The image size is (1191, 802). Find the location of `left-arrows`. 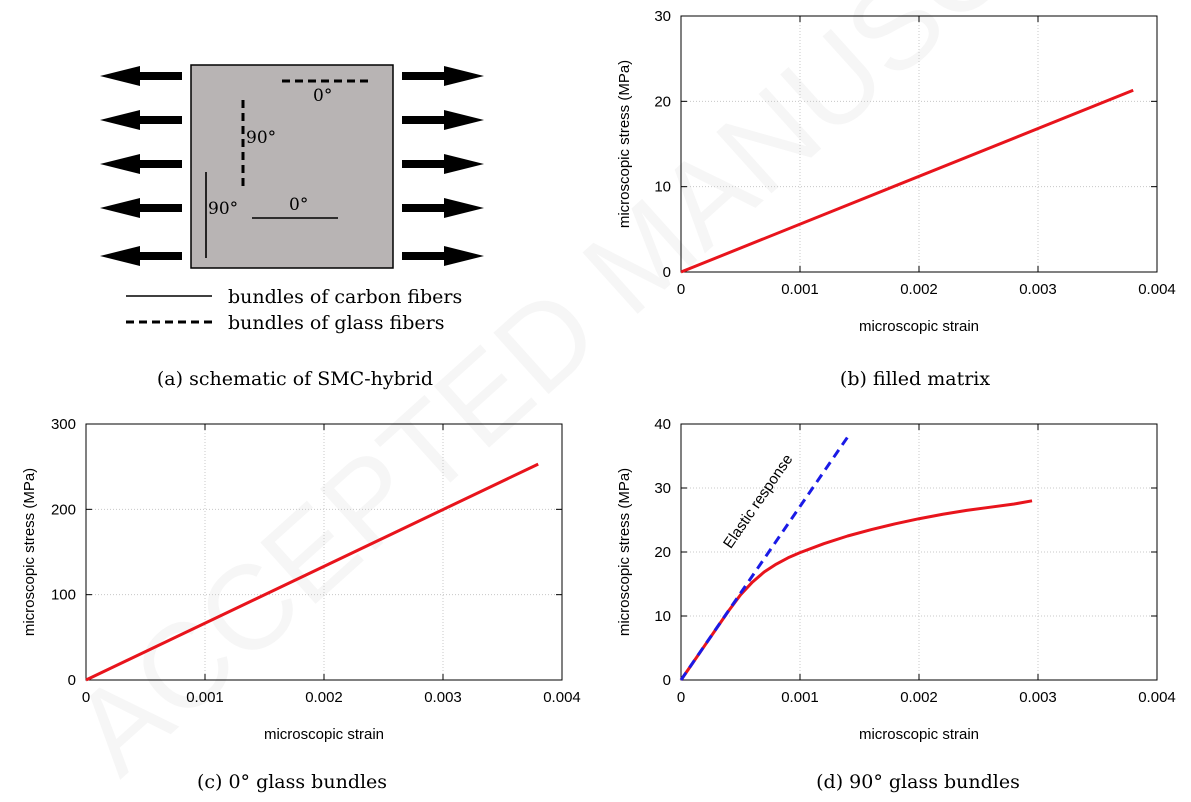

left-arrows is located at coordinates (141, 166).